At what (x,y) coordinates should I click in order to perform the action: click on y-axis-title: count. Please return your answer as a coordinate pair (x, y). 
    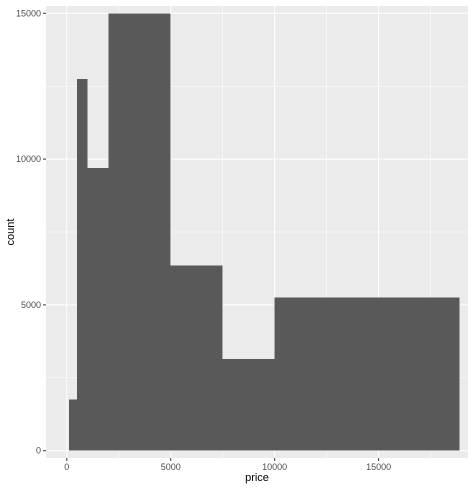
    Looking at the image, I should click on (11, 232).